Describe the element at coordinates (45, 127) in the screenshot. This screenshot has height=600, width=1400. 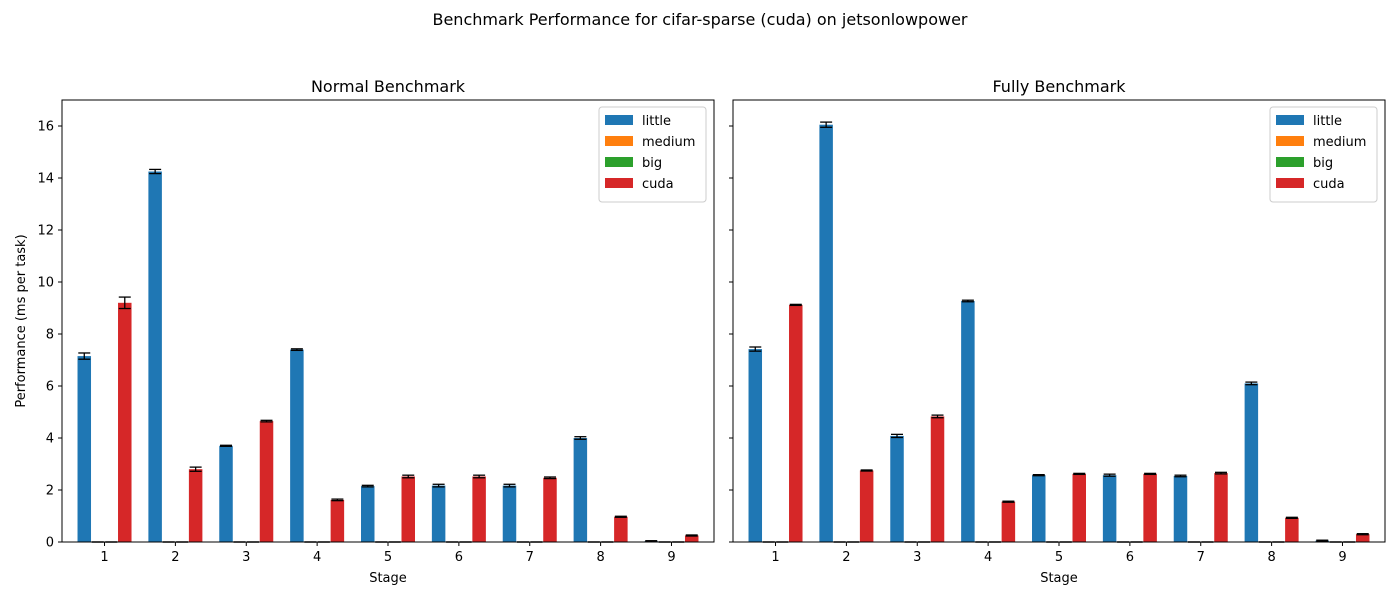
I see `y-tick-label: 16` at that location.